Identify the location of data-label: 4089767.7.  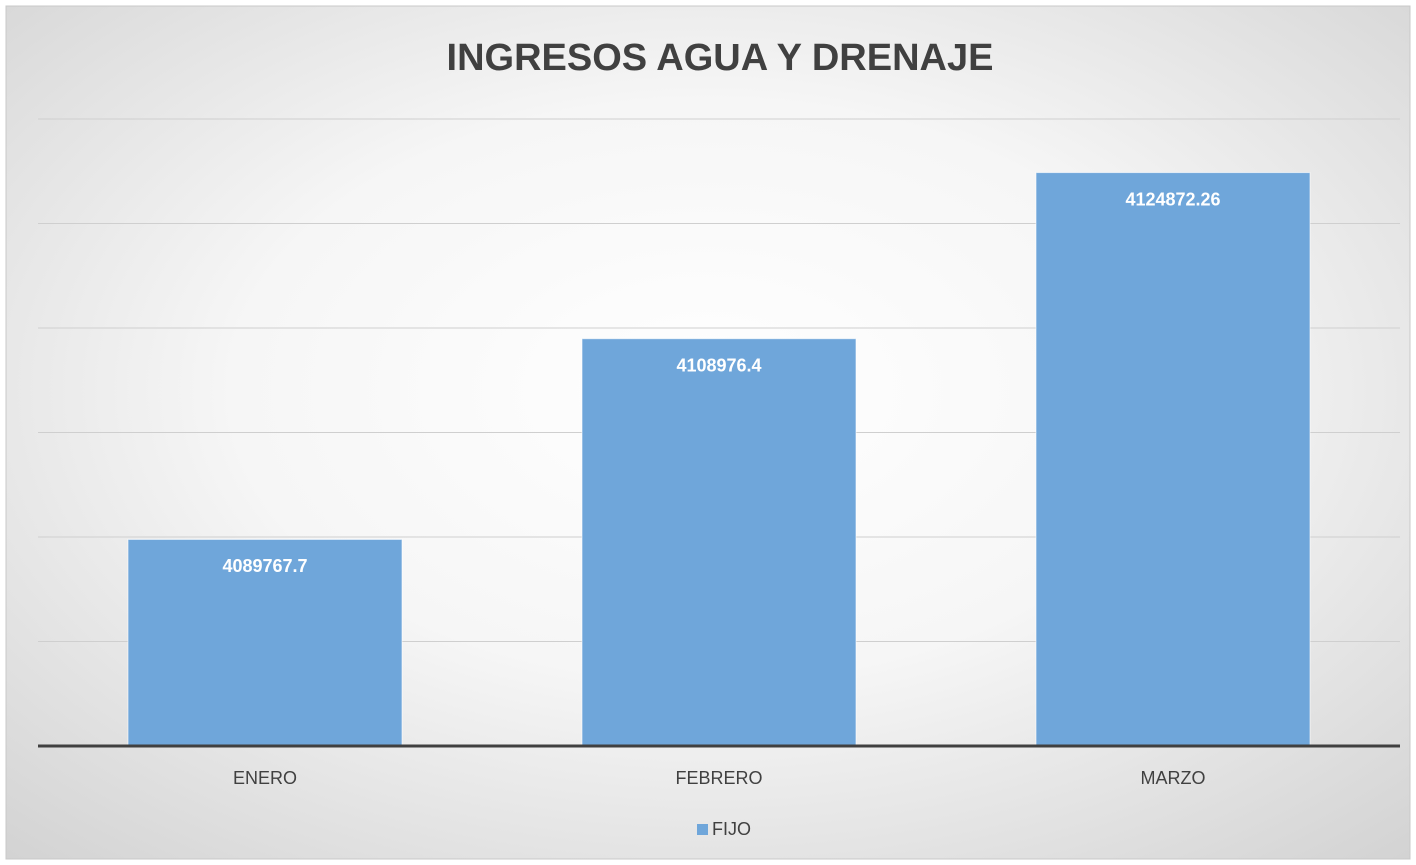
(264, 566).